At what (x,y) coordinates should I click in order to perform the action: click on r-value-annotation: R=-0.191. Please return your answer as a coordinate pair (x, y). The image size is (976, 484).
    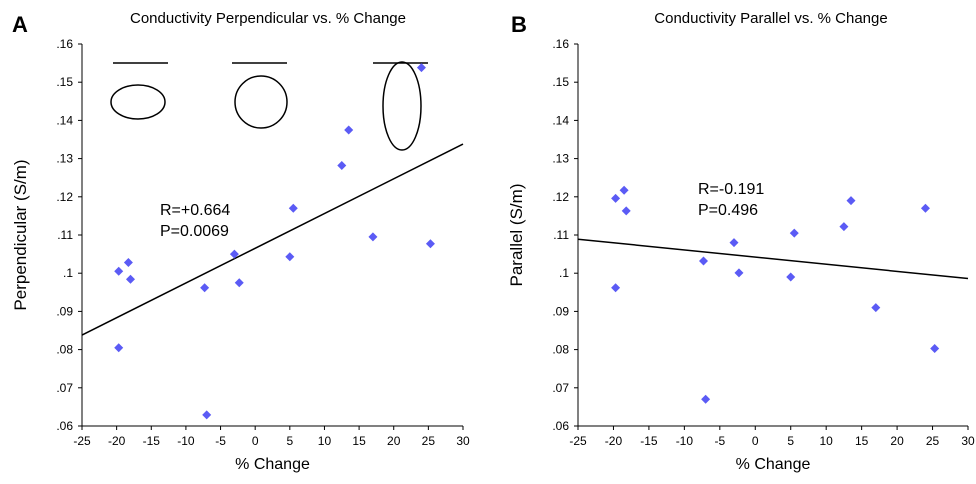
    Looking at the image, I should click on (731, 189).